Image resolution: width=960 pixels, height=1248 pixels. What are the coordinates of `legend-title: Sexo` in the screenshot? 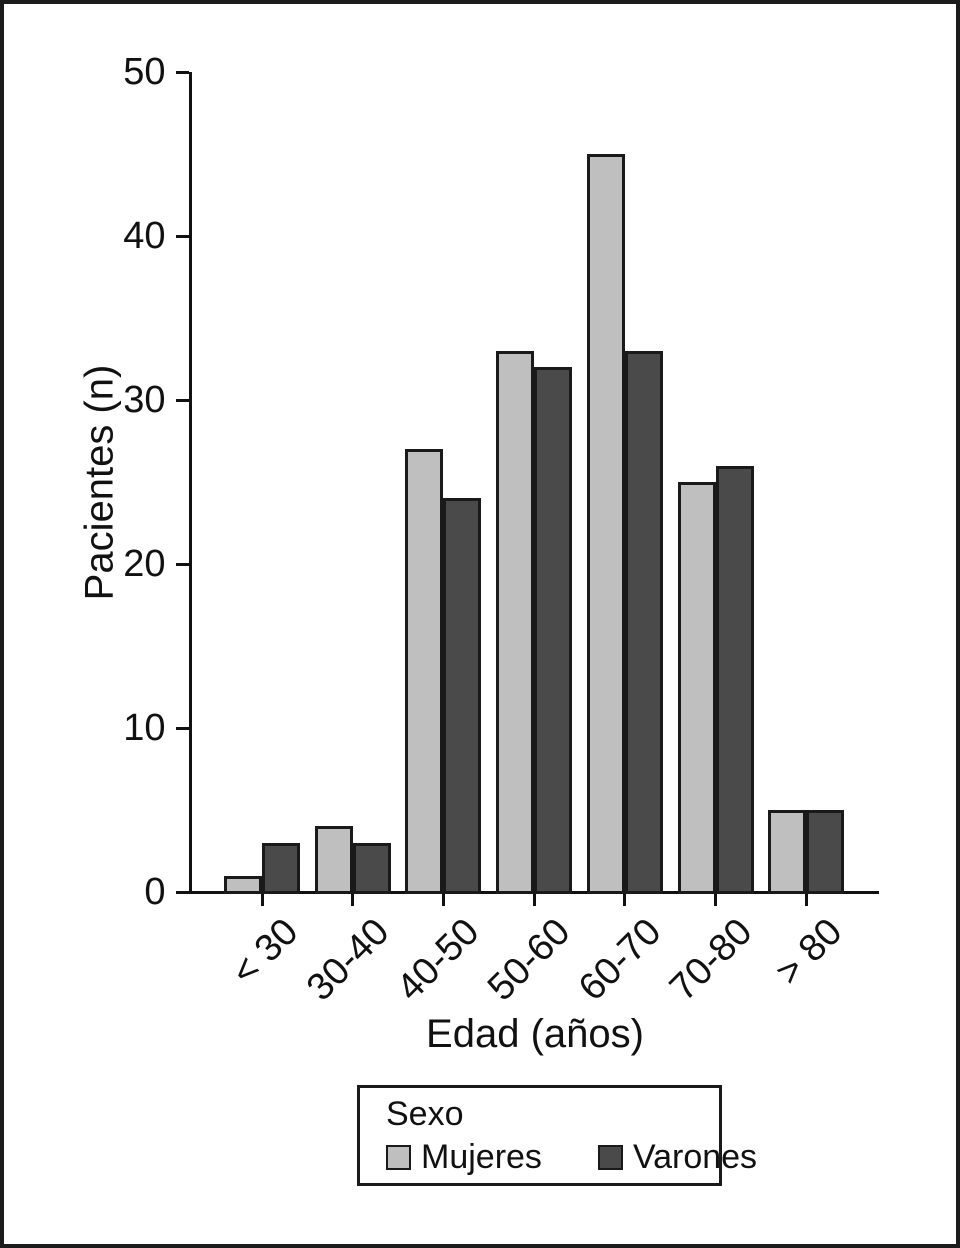 It's located at (425, 1114).